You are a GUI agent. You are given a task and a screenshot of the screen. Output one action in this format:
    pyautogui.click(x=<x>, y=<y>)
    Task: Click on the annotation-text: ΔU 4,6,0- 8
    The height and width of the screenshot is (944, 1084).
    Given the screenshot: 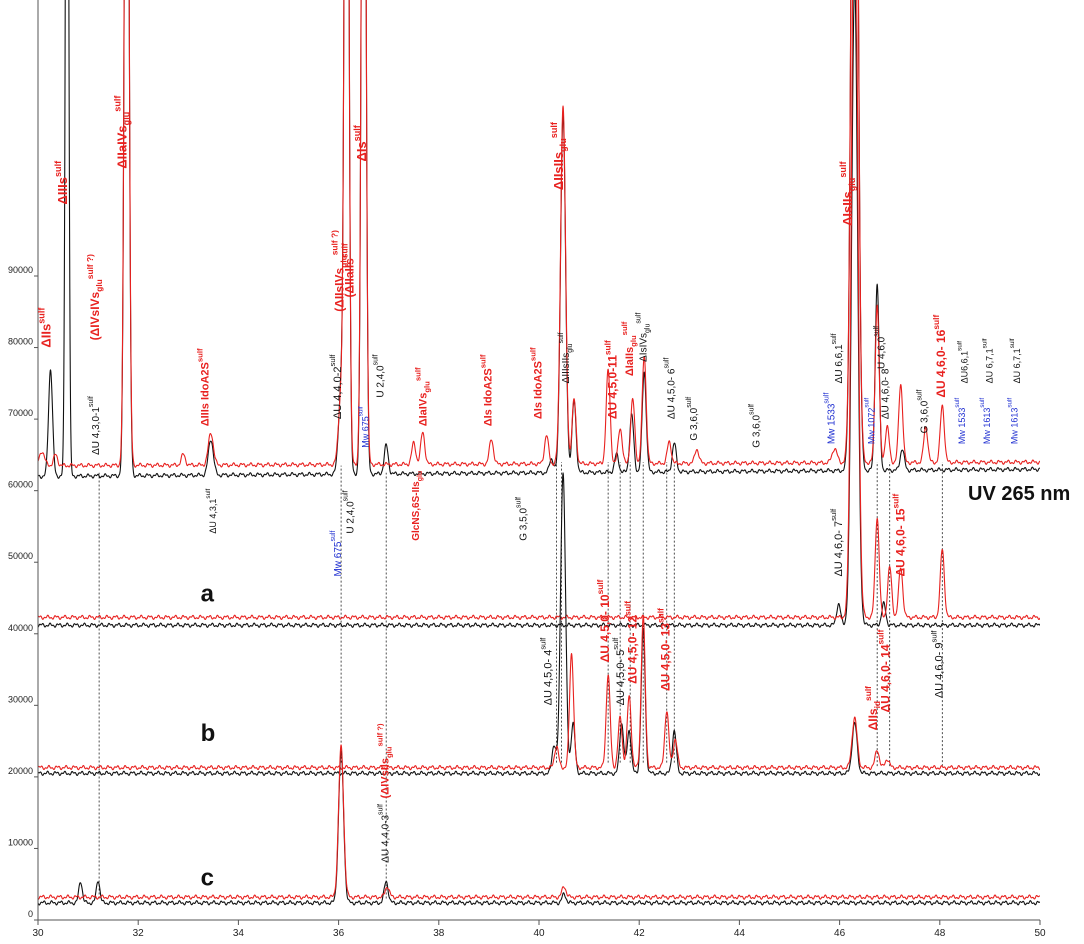 What is the action you would take?
    pyautogui.click(x=886, y=393)
    